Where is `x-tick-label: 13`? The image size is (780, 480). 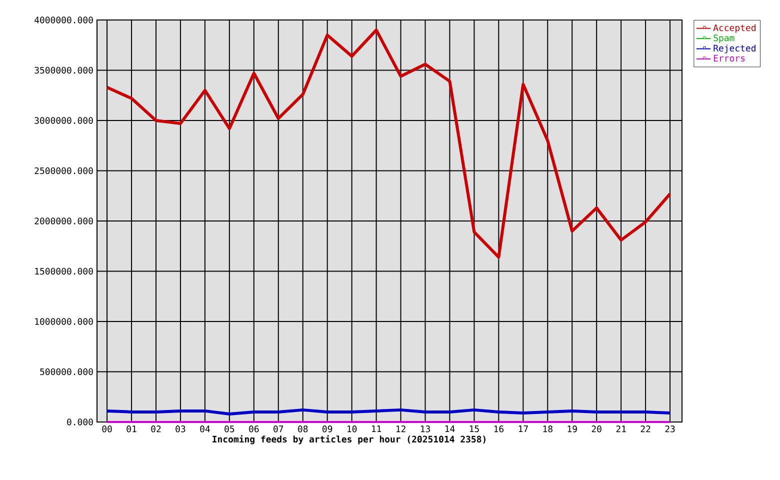
x-tick-label: 13 is located at coordinates (425, 429).